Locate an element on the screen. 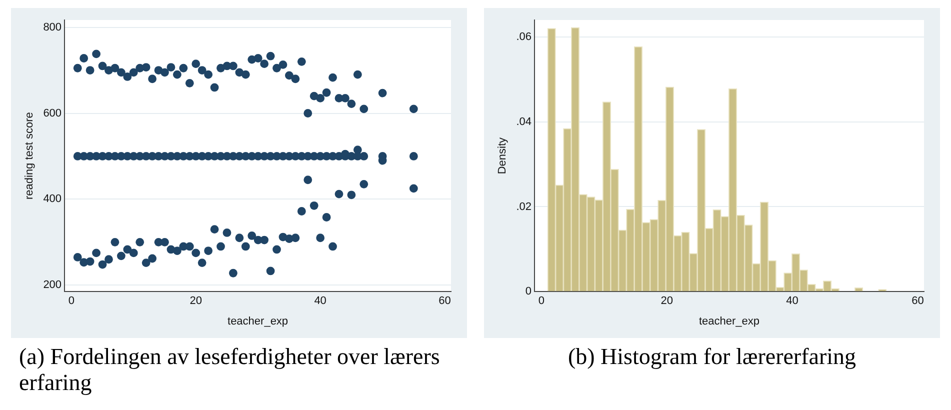 This screenshot has height=410, width=951. y-tick-label: 600 is located at coordinates (52, 113).